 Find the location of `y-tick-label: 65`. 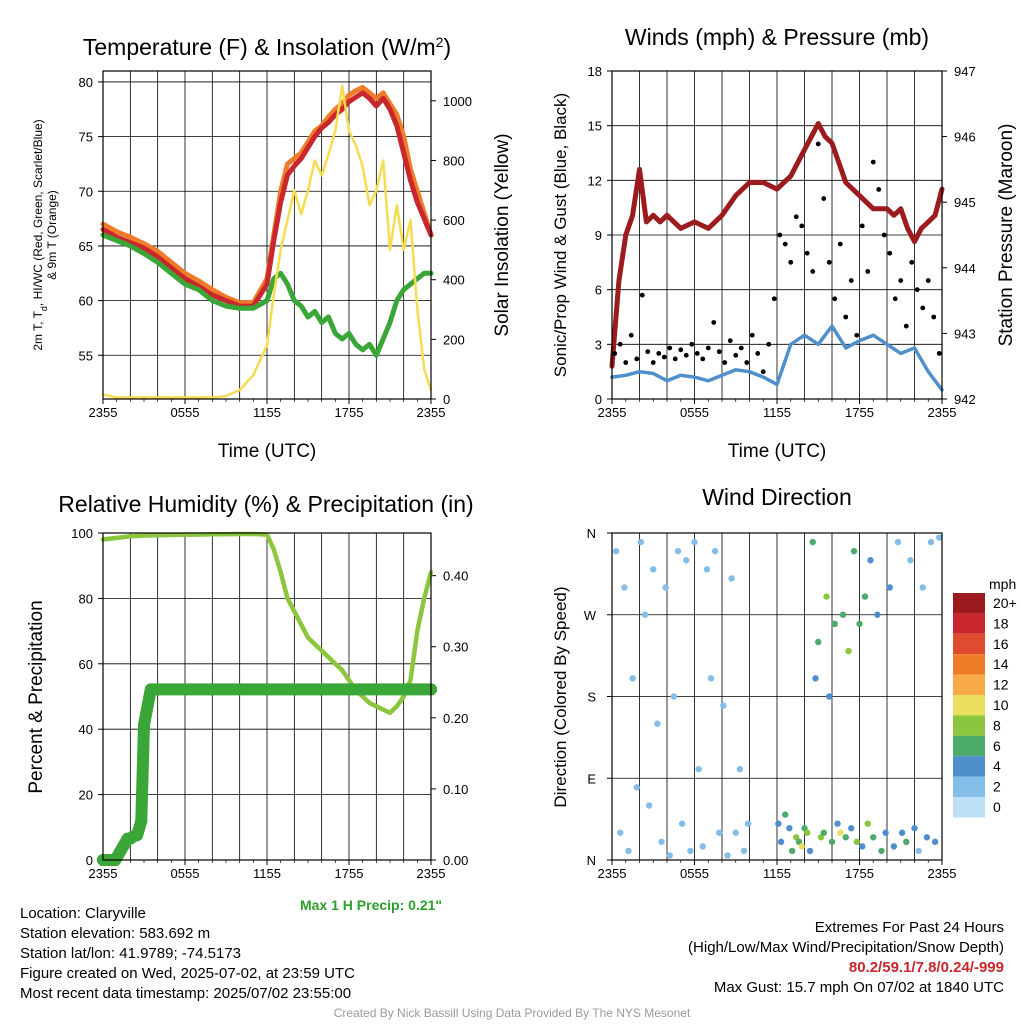

y-tick-label: 65 is located at coordinates (86, 246).